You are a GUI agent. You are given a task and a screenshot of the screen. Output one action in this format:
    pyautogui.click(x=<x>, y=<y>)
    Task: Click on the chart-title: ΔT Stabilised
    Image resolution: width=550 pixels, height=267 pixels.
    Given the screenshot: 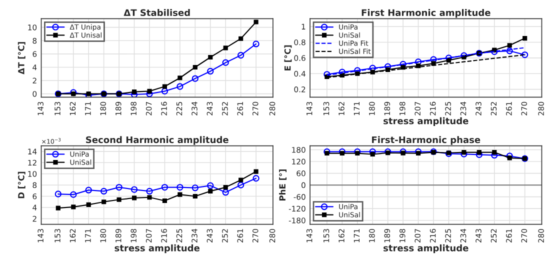 What is the action you would take?
    pyautogui.click(x=157, y=12)
    